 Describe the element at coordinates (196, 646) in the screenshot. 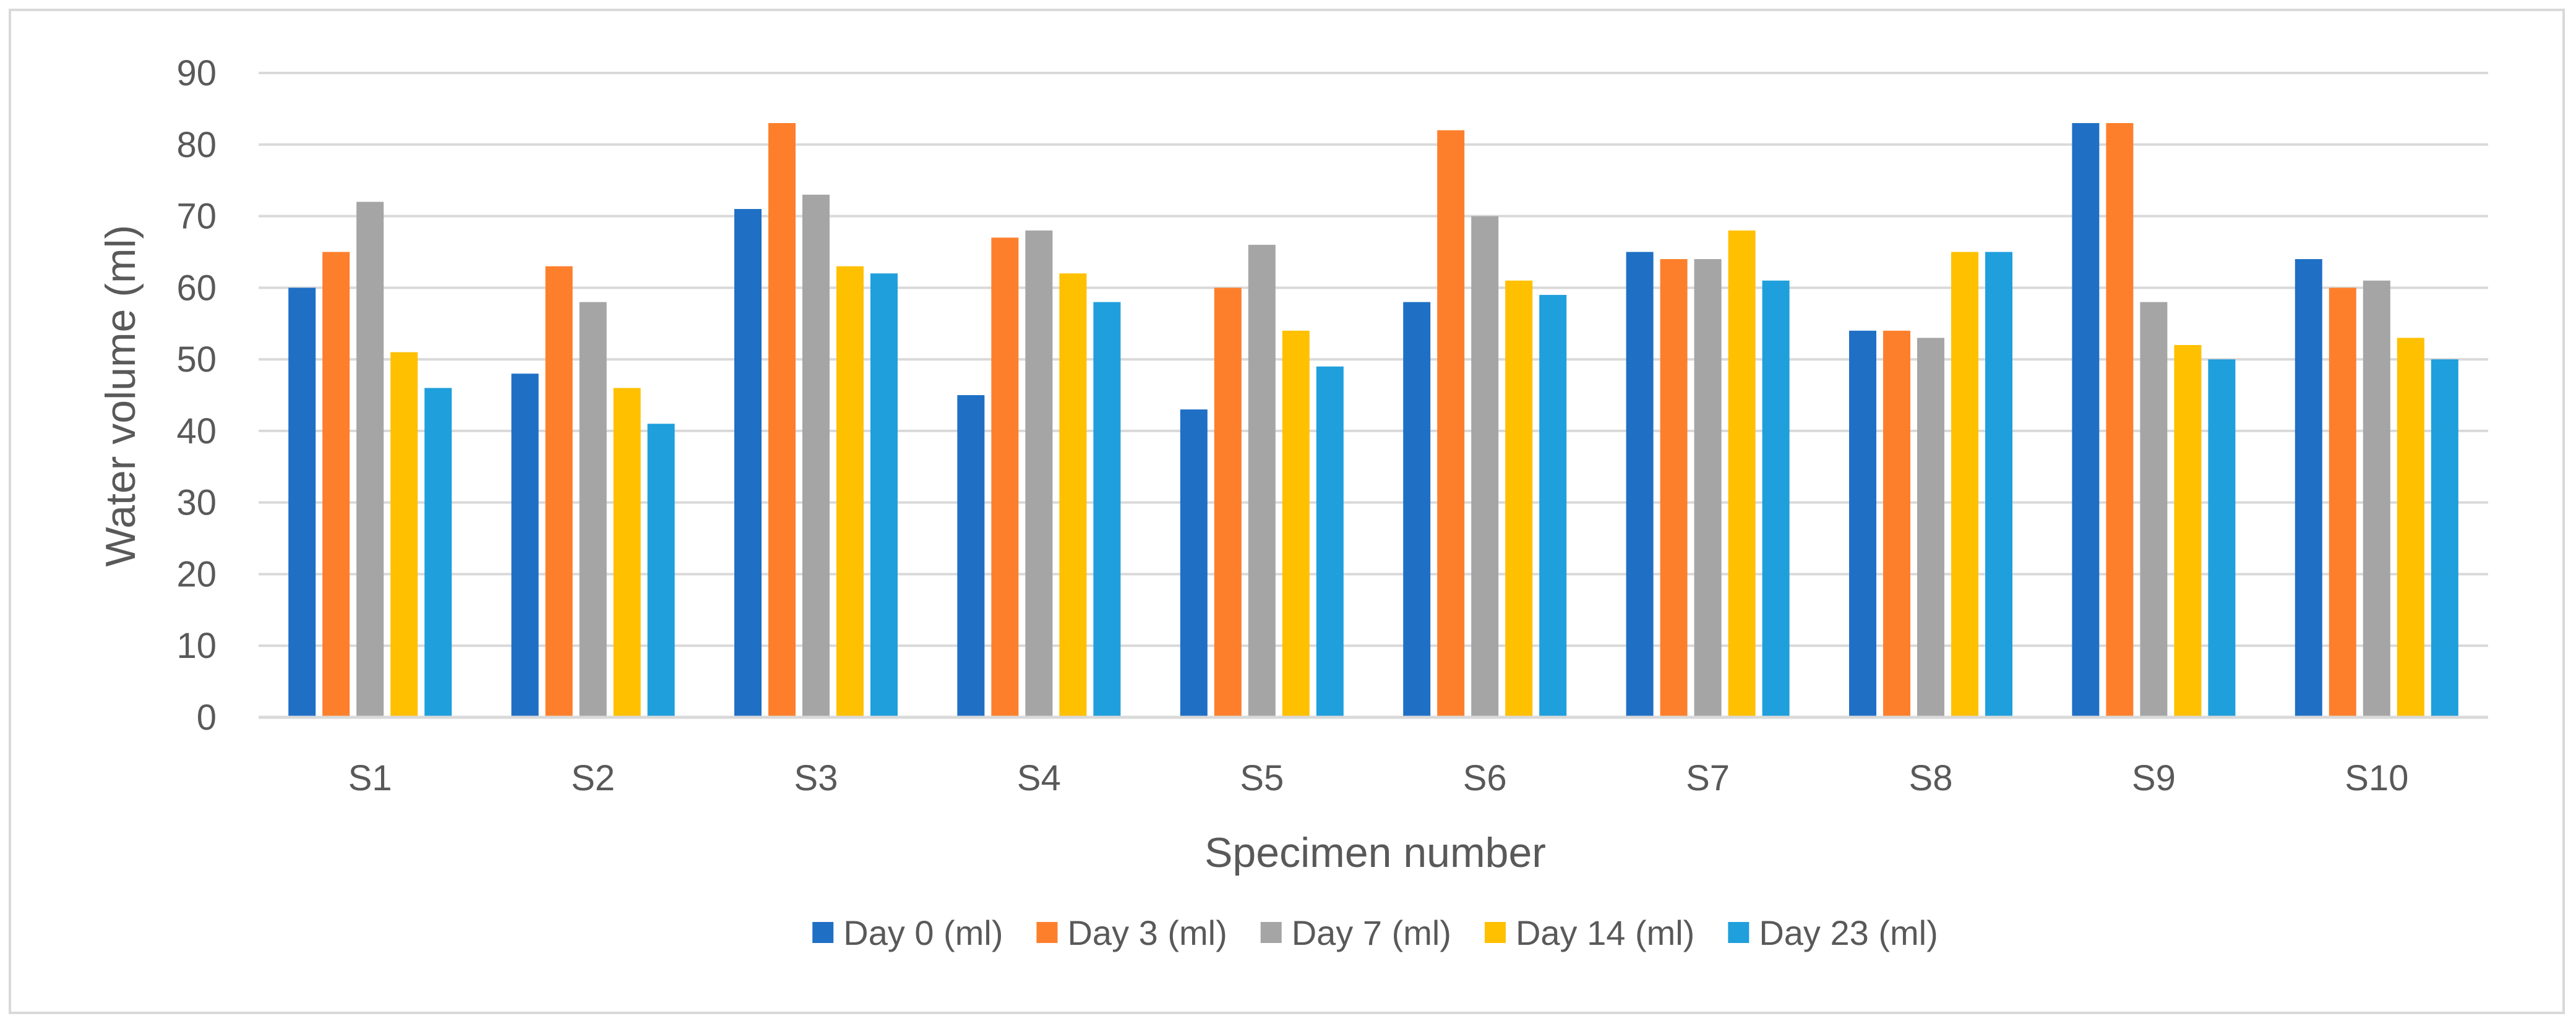

I see `y-tick-label: 10` at that location.